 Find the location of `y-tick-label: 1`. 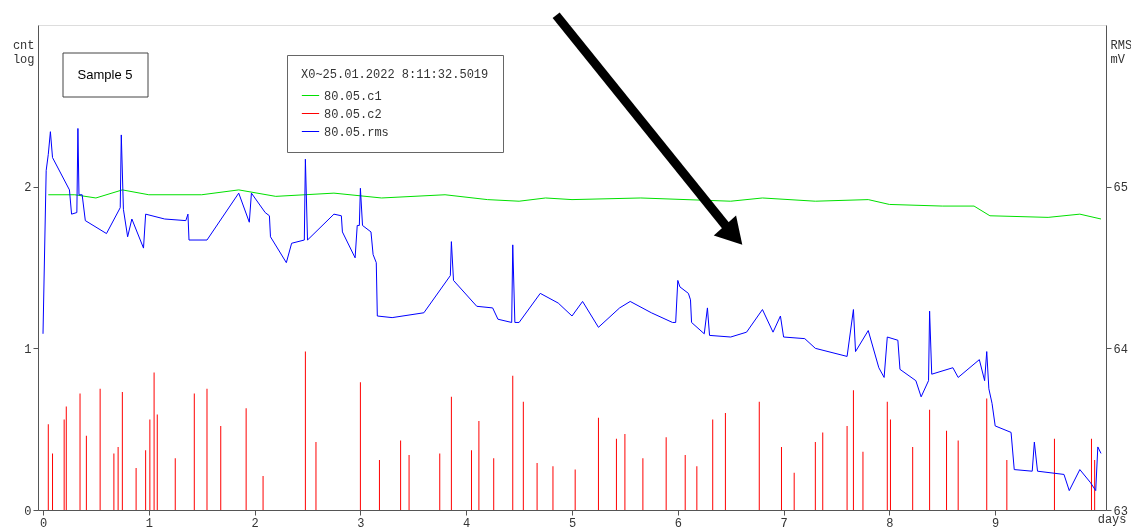

y-tick-label: 1 is located at coordinates (28, 349).